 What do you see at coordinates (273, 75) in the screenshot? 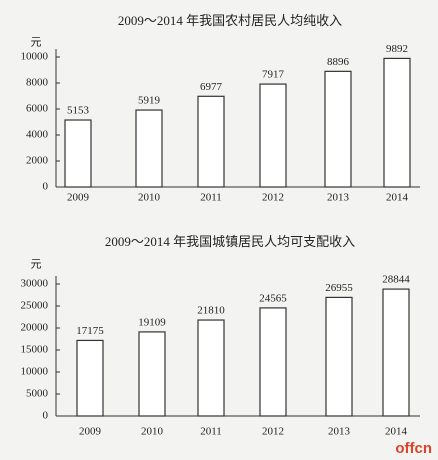
I see `value-label: 7917` at bounding box center [273, 75].